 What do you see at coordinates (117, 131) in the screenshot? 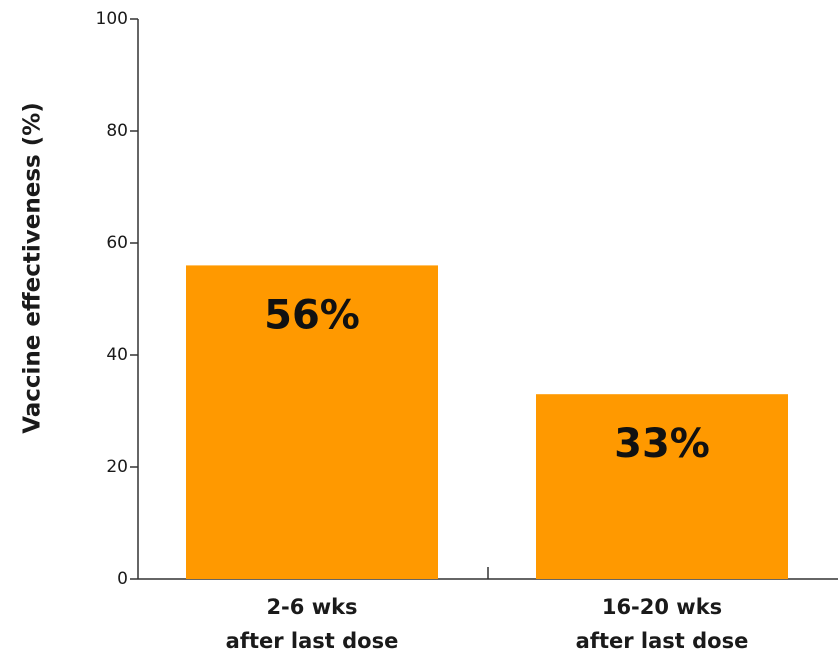
I see `y-tick-label: 80` at bounding box center [117, 131].